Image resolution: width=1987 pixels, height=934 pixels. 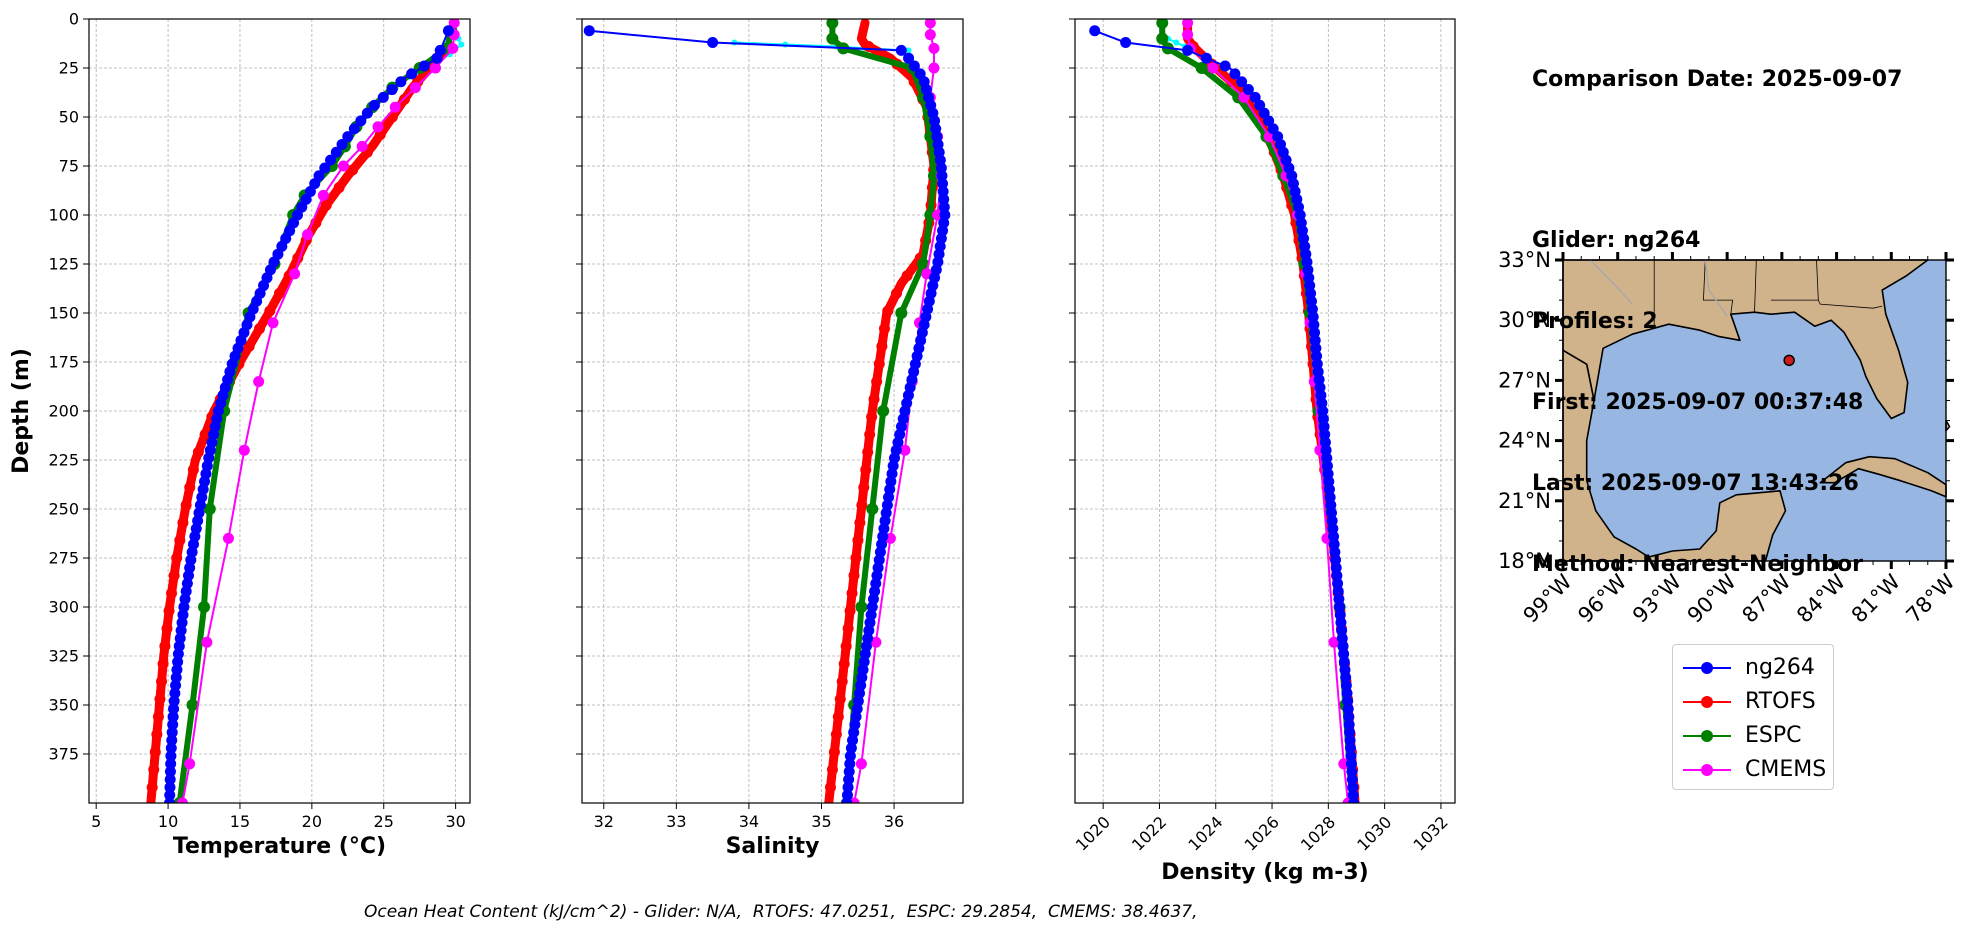 What do you see at coordinates (69, 117) in the screenshot?
I see `y-tick-label: 50` at bounding box center [69, 117].